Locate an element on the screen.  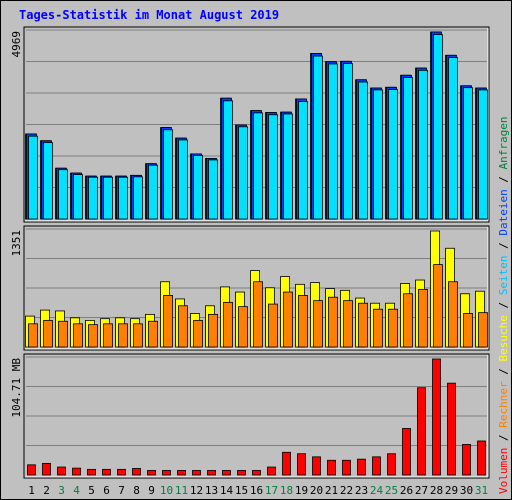
legend-part: Besuche is located at coordinates (503, 338).